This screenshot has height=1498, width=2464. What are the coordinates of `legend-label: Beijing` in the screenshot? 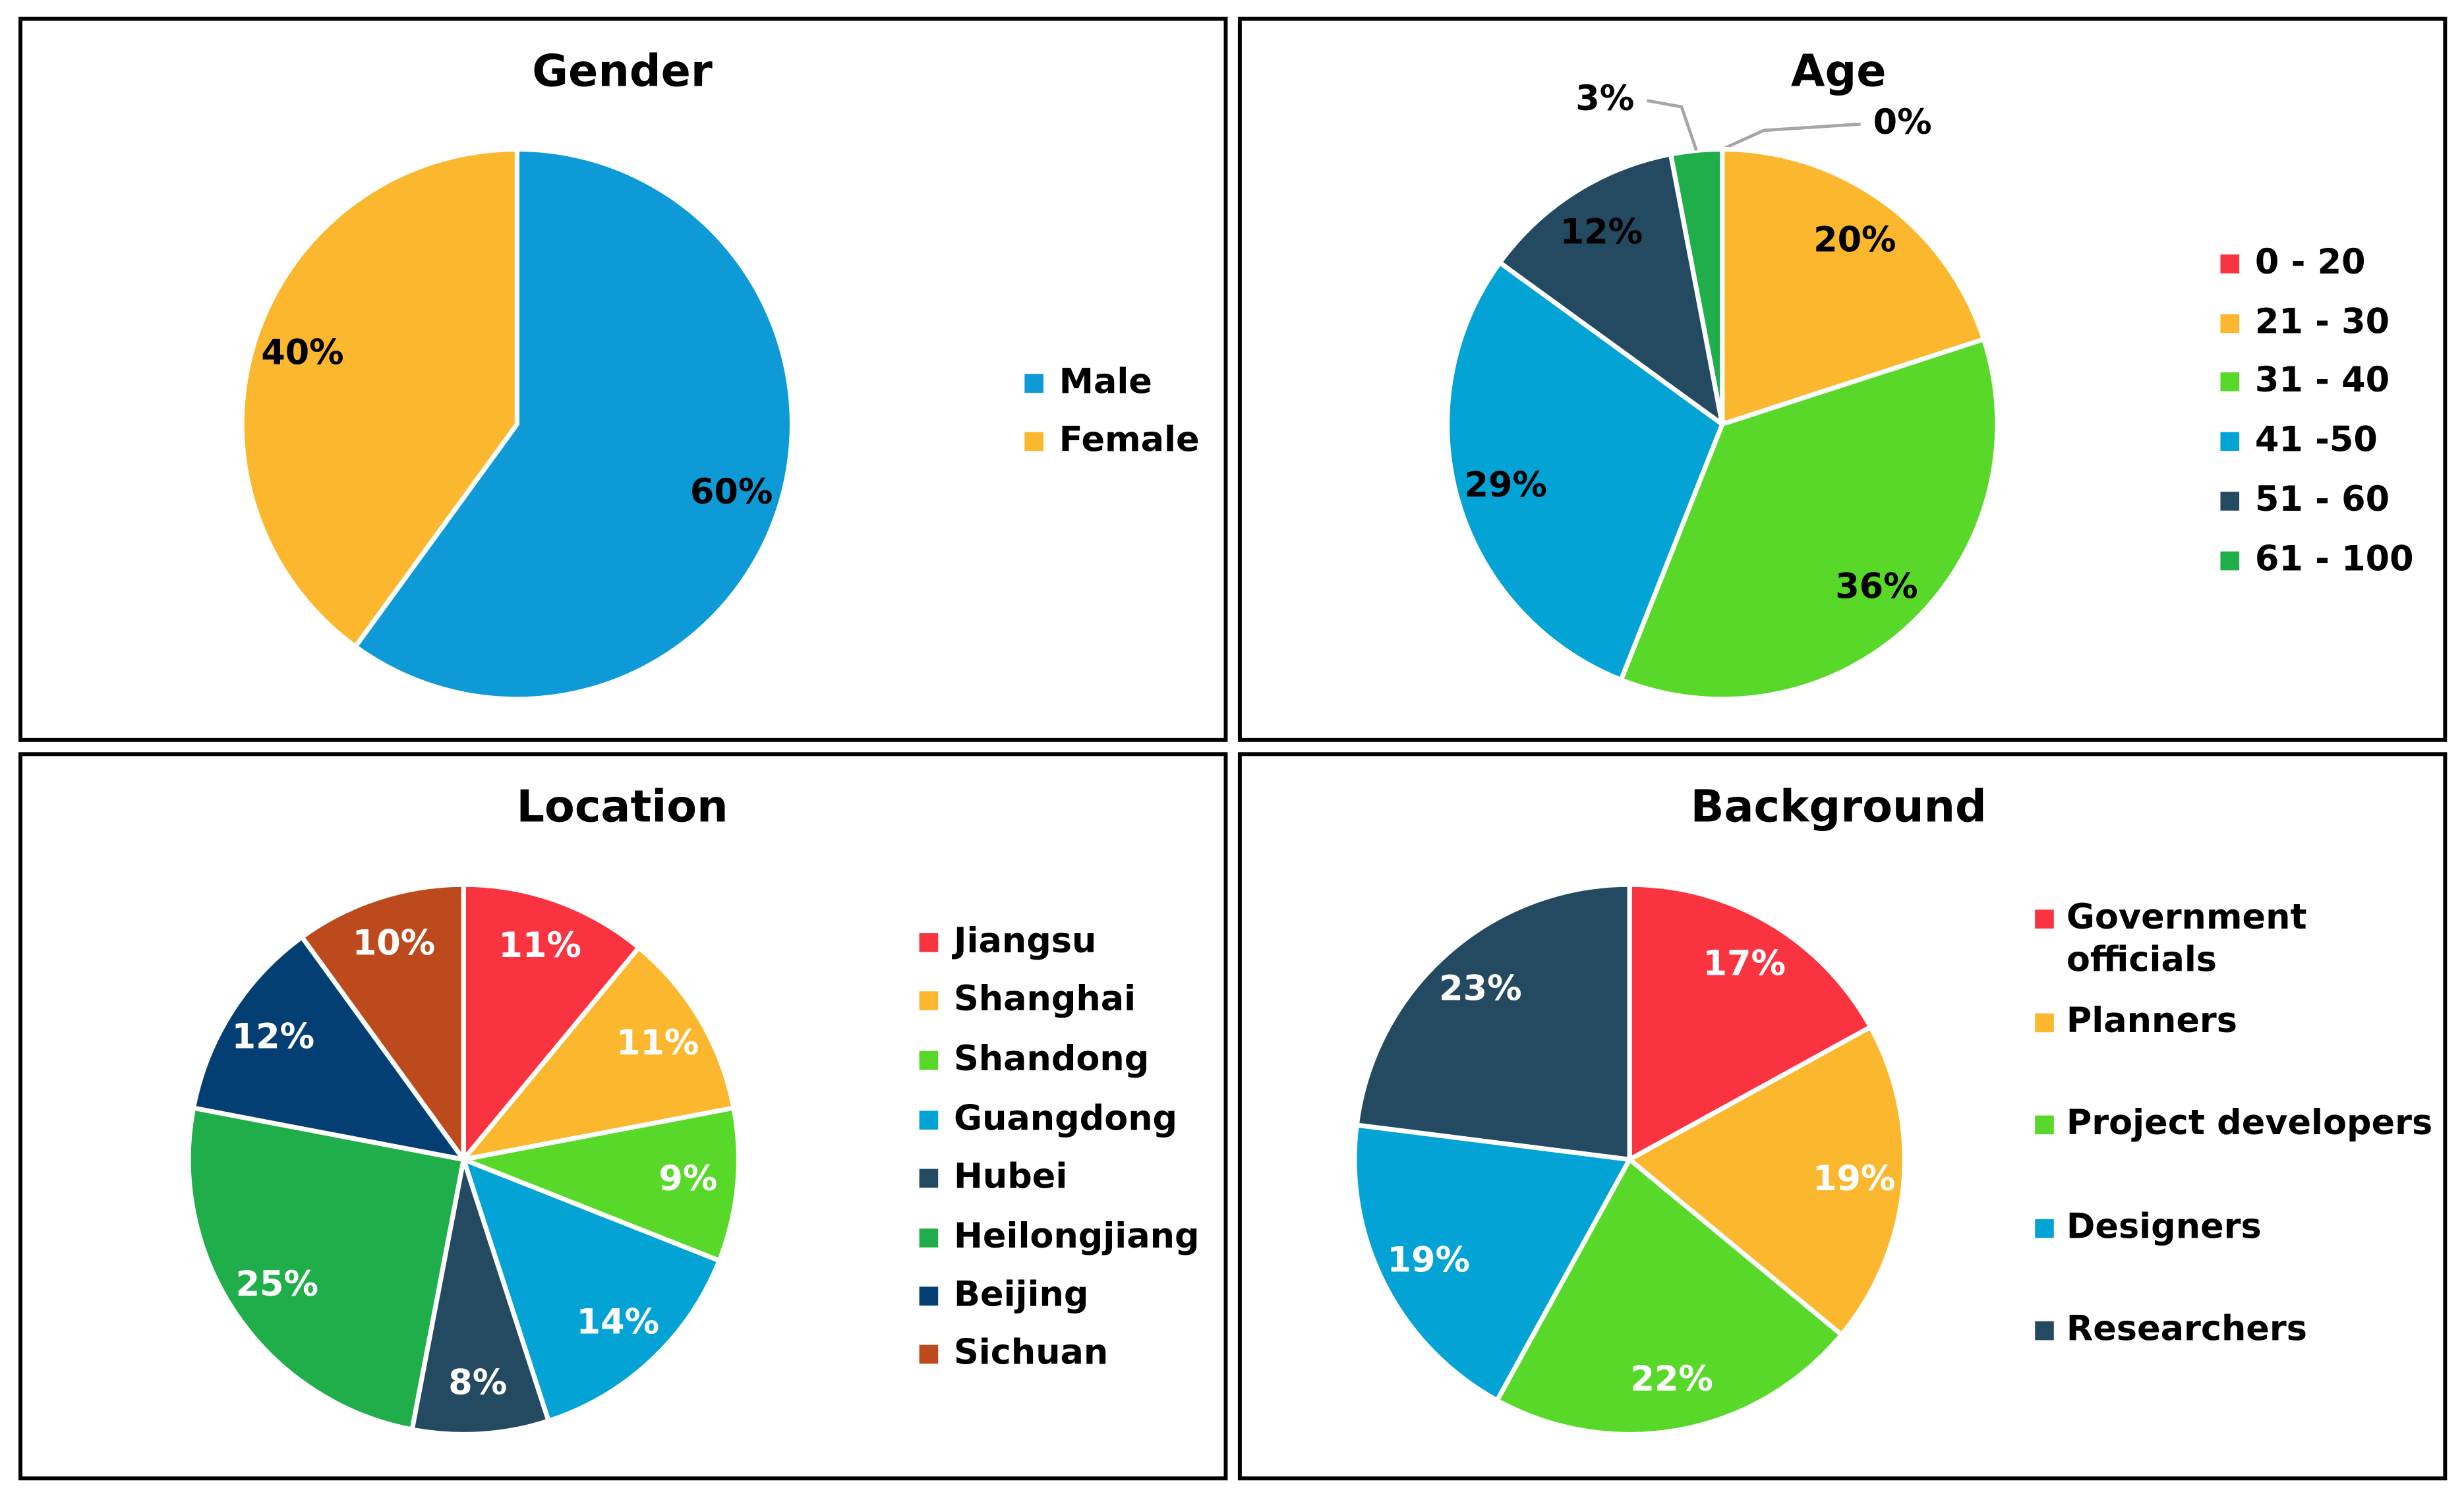 It's located at (1021, 1294).